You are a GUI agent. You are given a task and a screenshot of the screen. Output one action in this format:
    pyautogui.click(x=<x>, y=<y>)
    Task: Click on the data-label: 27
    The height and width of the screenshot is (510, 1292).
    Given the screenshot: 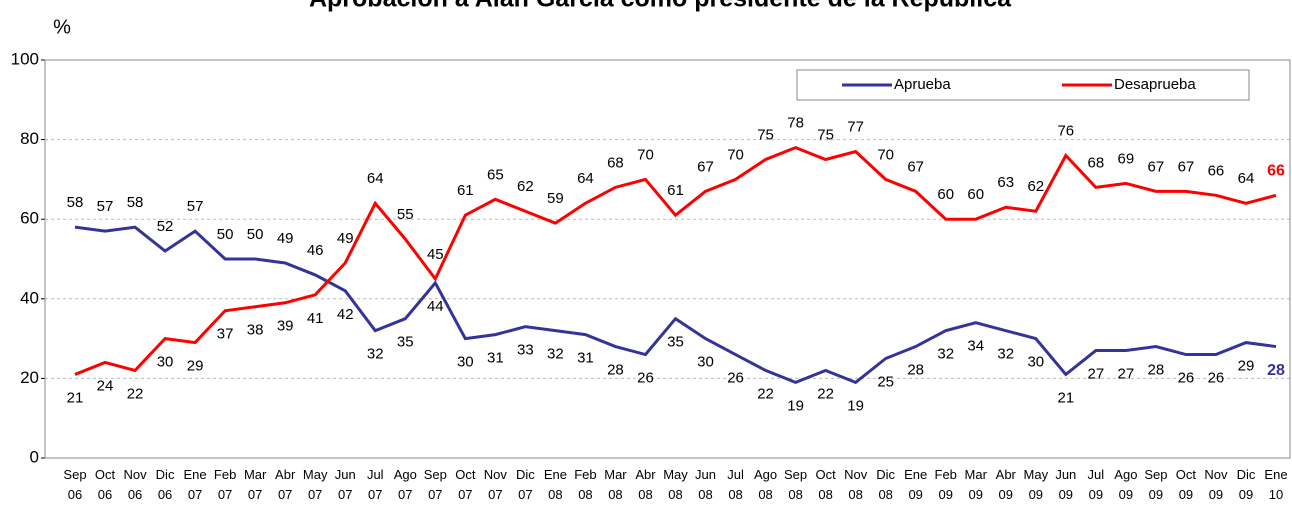 What is the action you would take?
    pyautogui.click(x=1096, y=374)
    